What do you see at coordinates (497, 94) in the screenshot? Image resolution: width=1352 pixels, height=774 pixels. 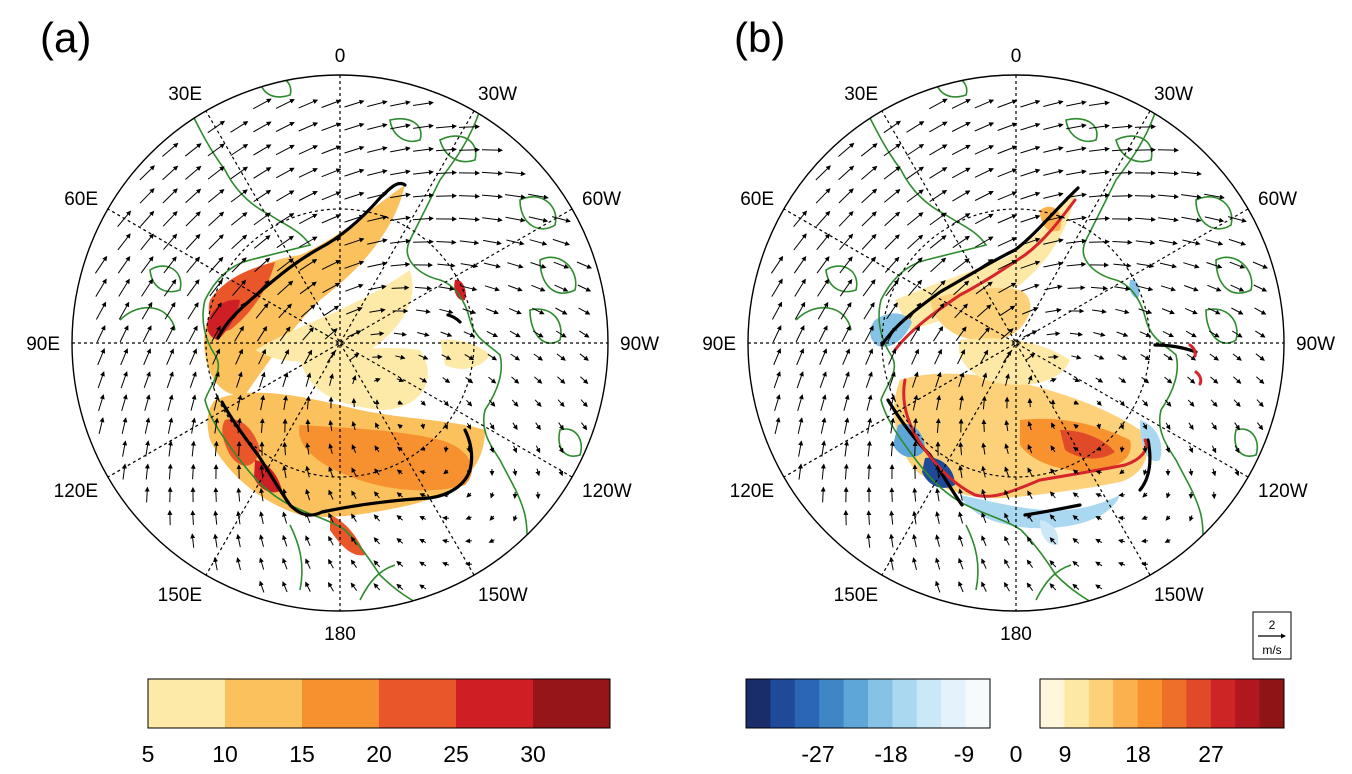 I see `panel-a-lon-label: 30W` at bounding box center [497, 94].